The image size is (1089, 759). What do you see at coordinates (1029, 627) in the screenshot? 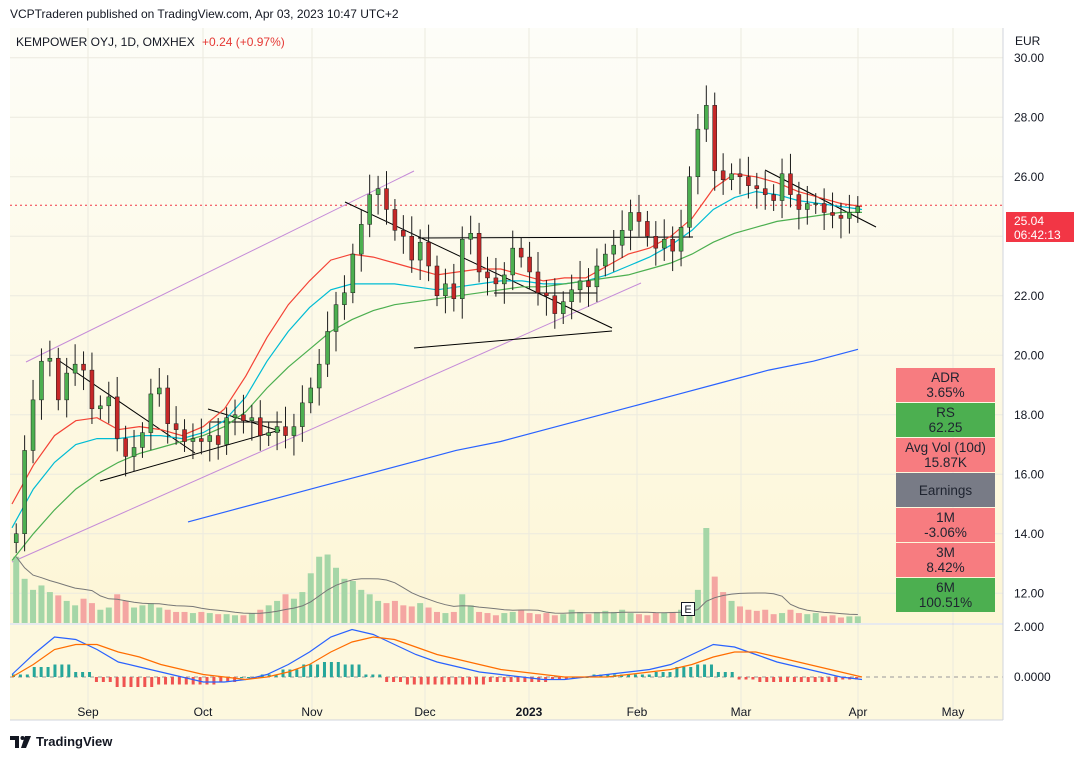
I see `macd-tick-label: 2.000` at bounding box center [1029, 627].